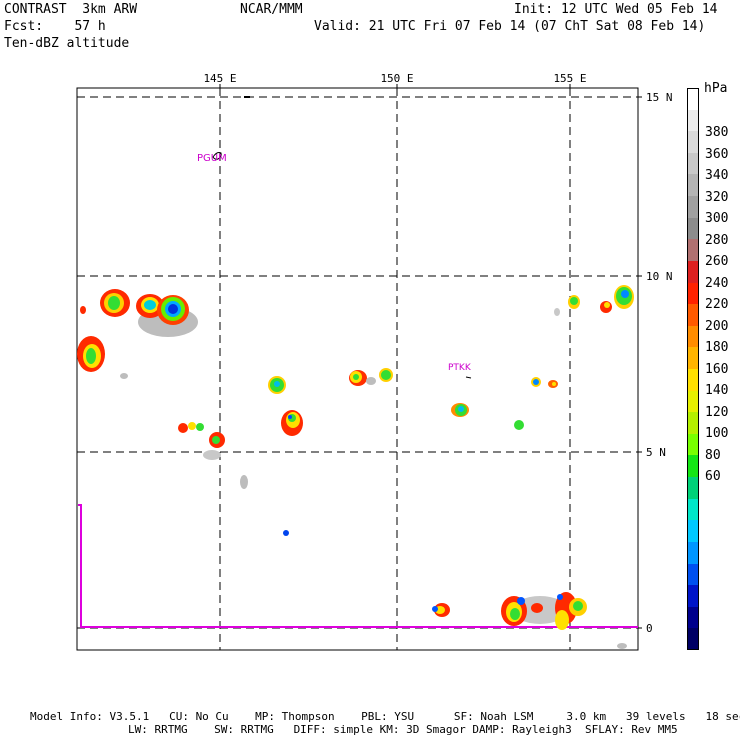 The image size is (740, 740). Describe the element at coordinates (468, 377) in the screenshot. I see `chuuk-coastline` at that location.